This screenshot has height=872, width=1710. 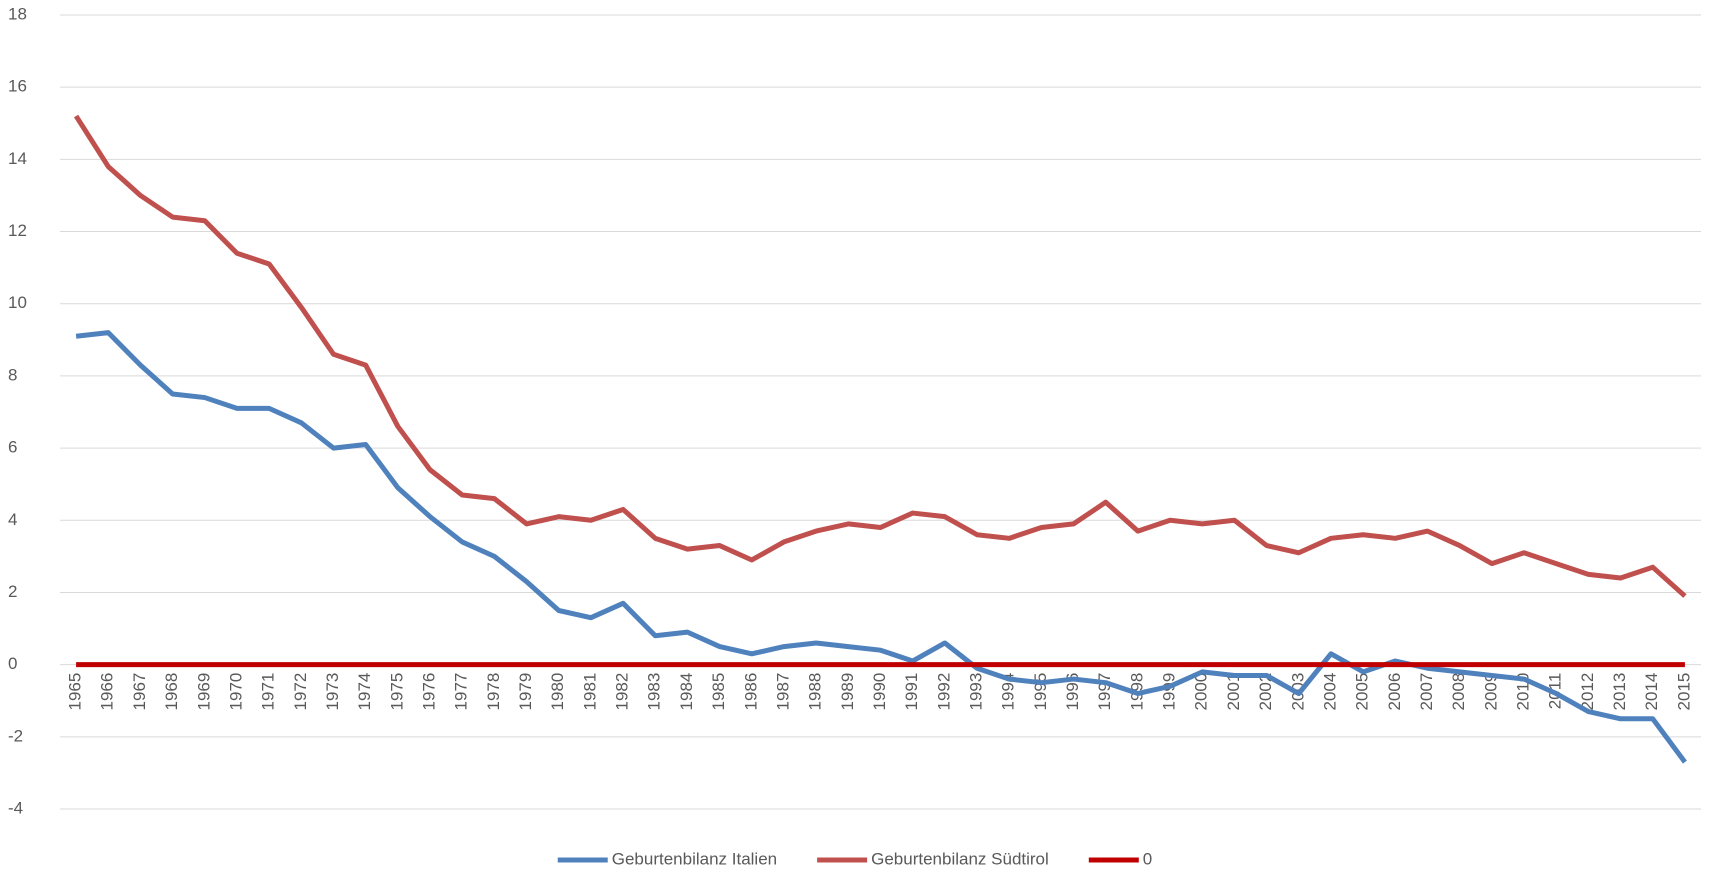 I want to click on y-tick-label: 8, so click(x=12, y=374).